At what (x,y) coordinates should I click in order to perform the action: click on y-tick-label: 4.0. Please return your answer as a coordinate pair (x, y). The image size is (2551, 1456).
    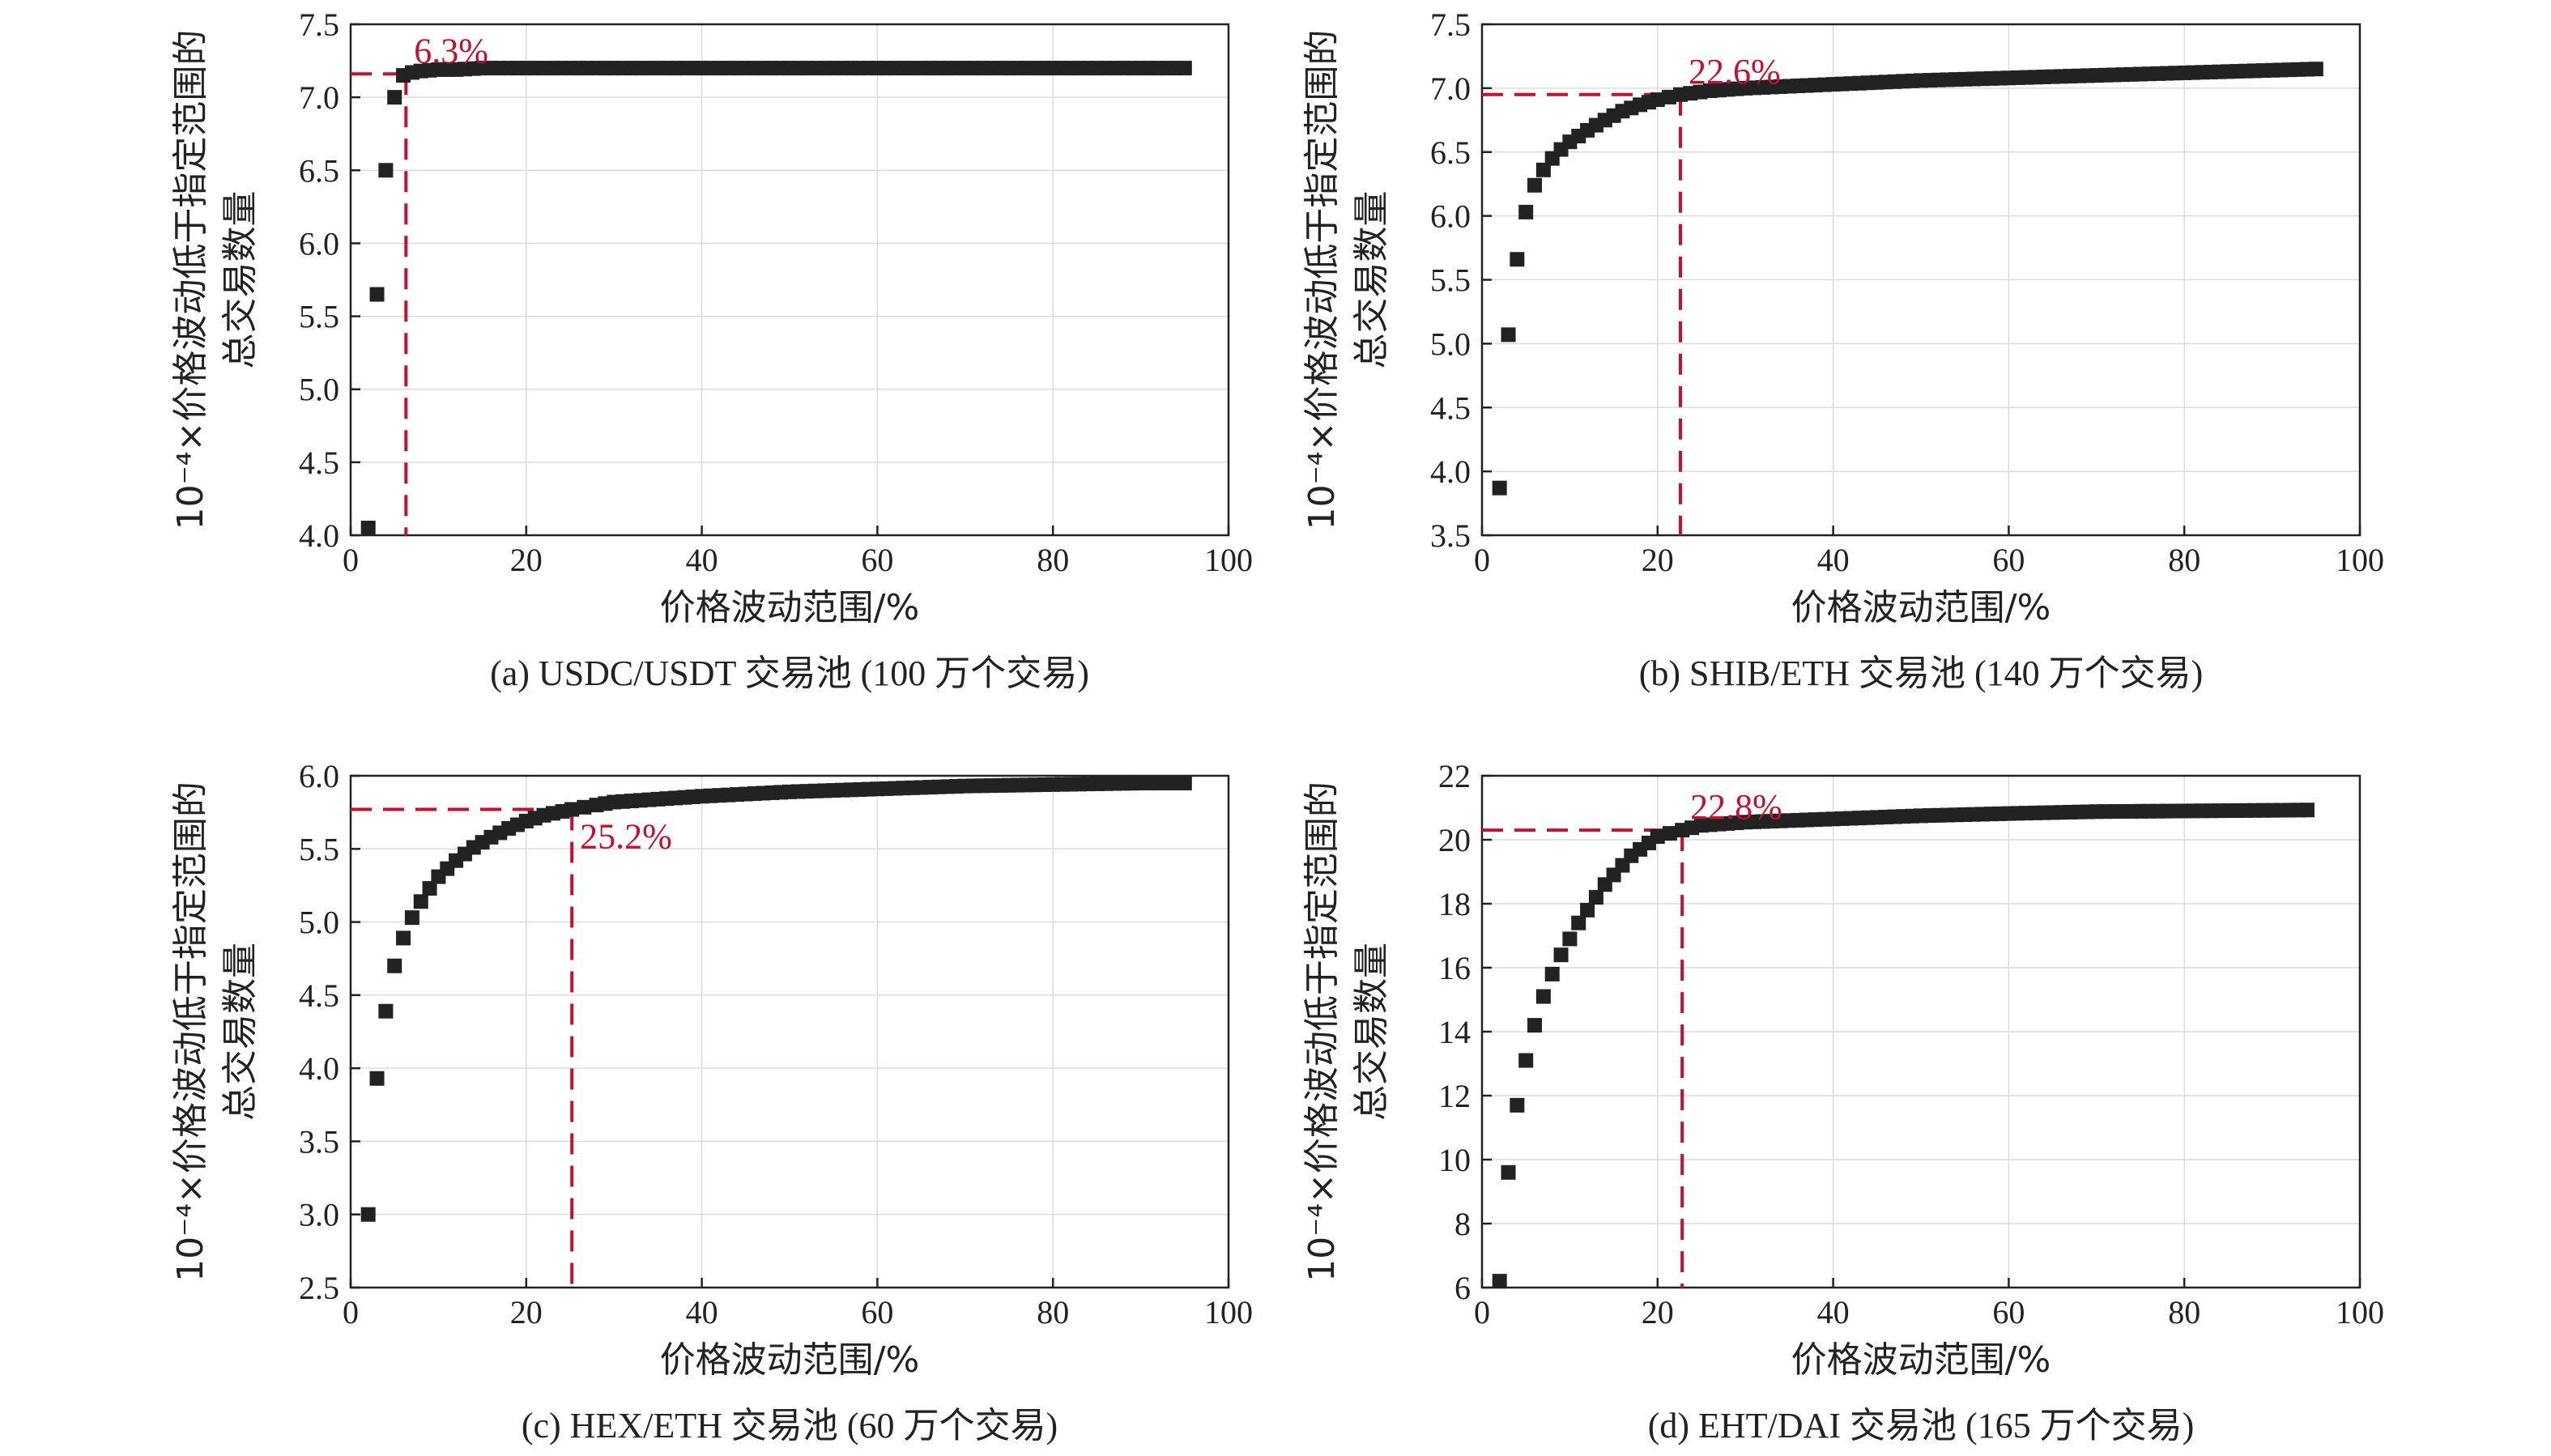
    Looking at the image, I should click on (319, 1068).